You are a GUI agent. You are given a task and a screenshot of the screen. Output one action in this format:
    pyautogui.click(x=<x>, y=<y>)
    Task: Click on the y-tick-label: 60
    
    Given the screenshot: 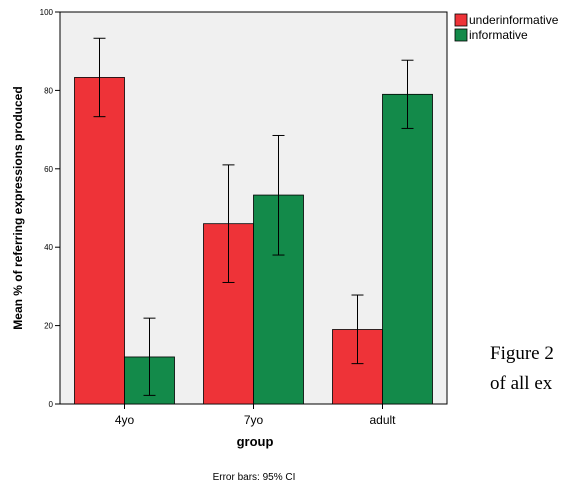 What is the action you would take?
    pyautogui.click(x=48, y=169)
    